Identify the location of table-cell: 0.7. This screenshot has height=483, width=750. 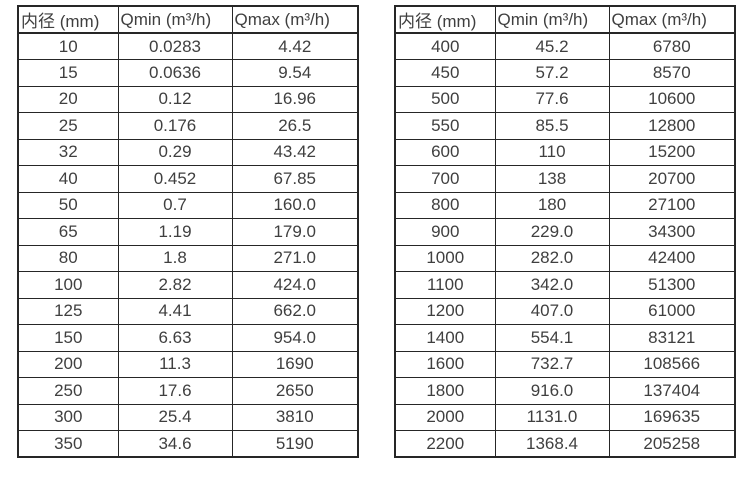
(175, 205).